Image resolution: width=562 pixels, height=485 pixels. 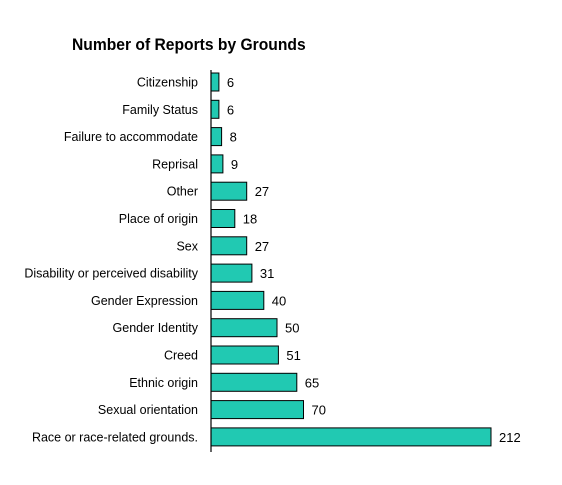 I want to click on value-label-race-or-race-related-grounds: 212, so click(x=510, y=437).